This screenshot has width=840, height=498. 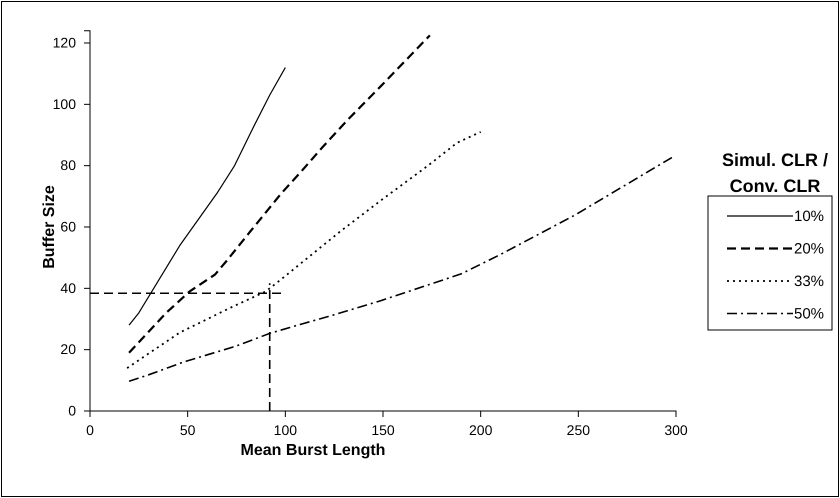 What do you see at coordinates (676, 430) in the screenshot?
I see `x-tick-label: 300` at bounding box center [676, 430].